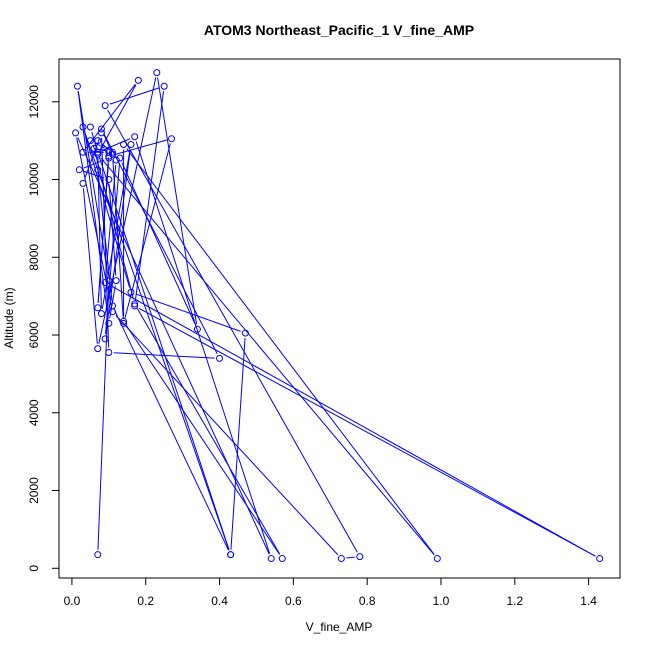 The width and height of the screenshot is (650, 650). Describe the element at coordinates (34, 257) in the screenshot. I see `y-tick-label: 8000` at that location.